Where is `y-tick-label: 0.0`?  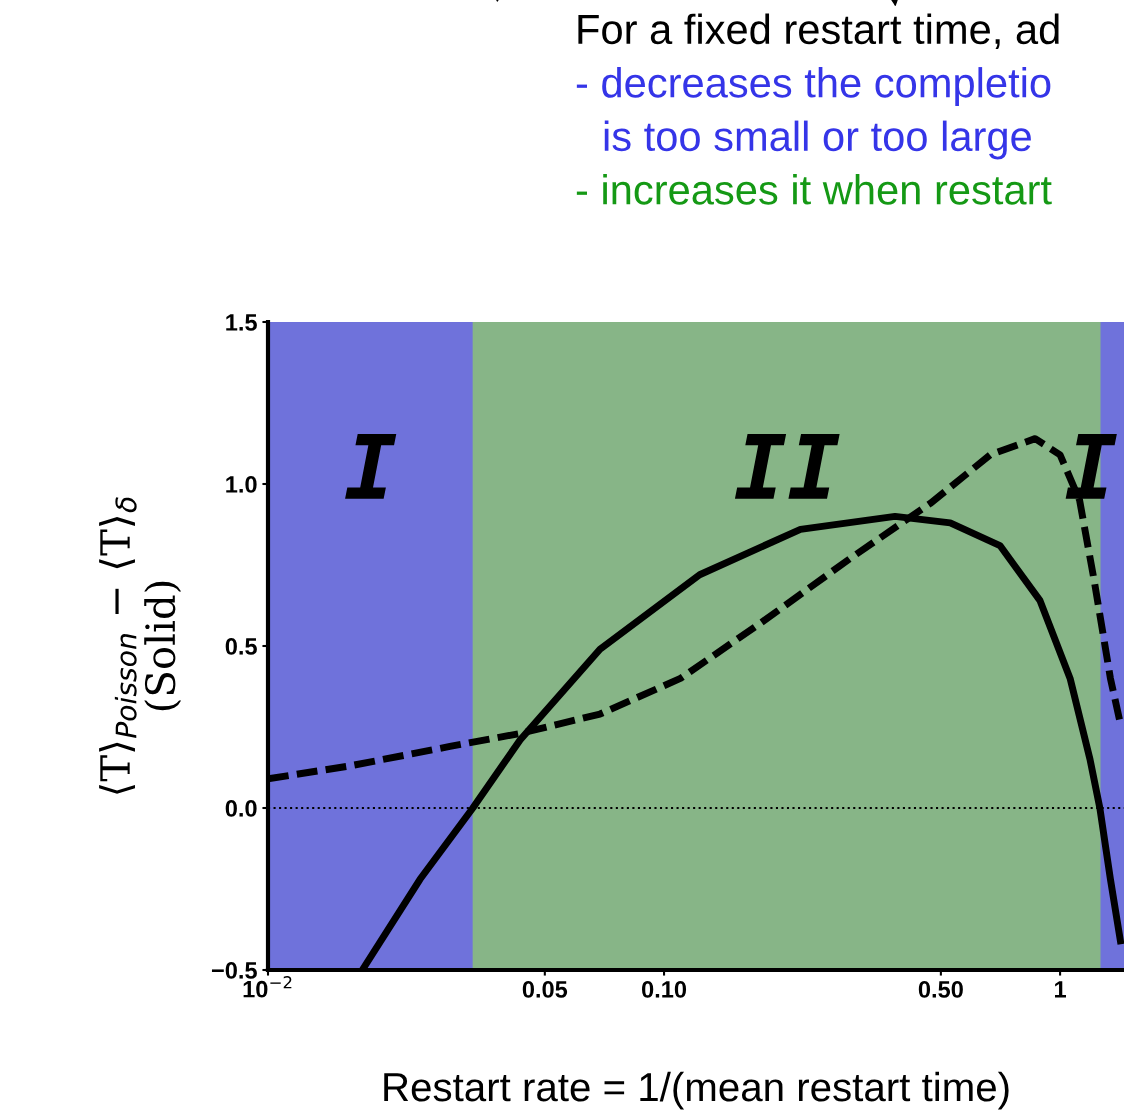 y-tick-label: 0.0 is located at coordinates (241, 808).